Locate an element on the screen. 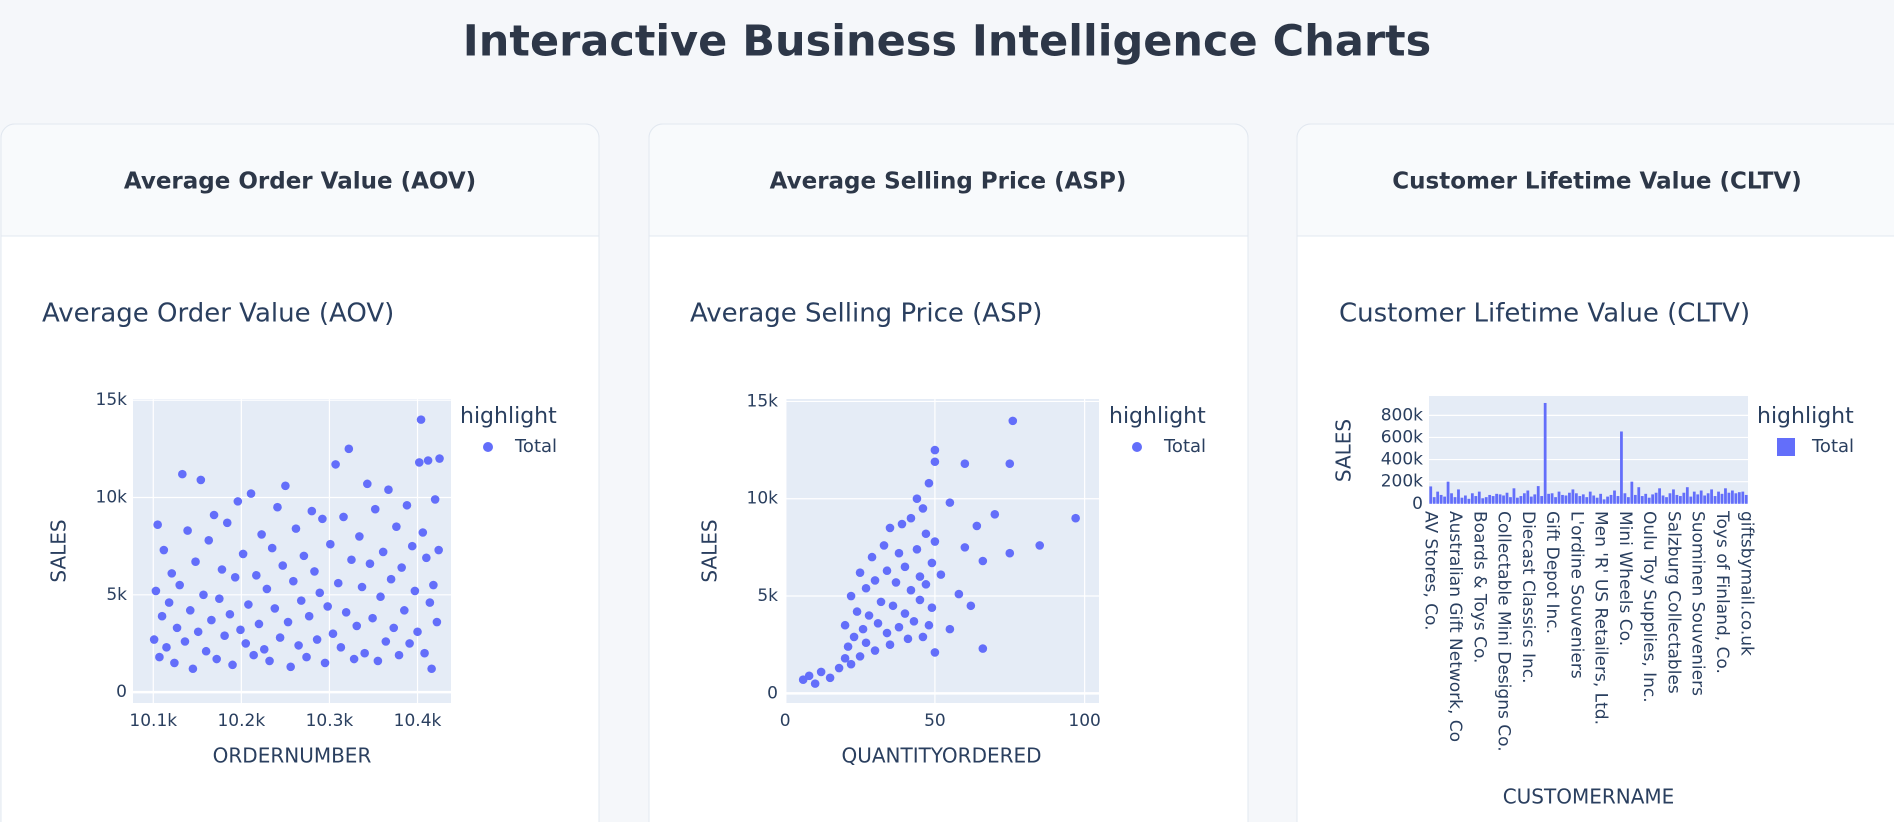 The height and width of the screenshot is (822, 1894). x-tick-label: Gift Depot Inc. is located at coordinates (1552, 572).